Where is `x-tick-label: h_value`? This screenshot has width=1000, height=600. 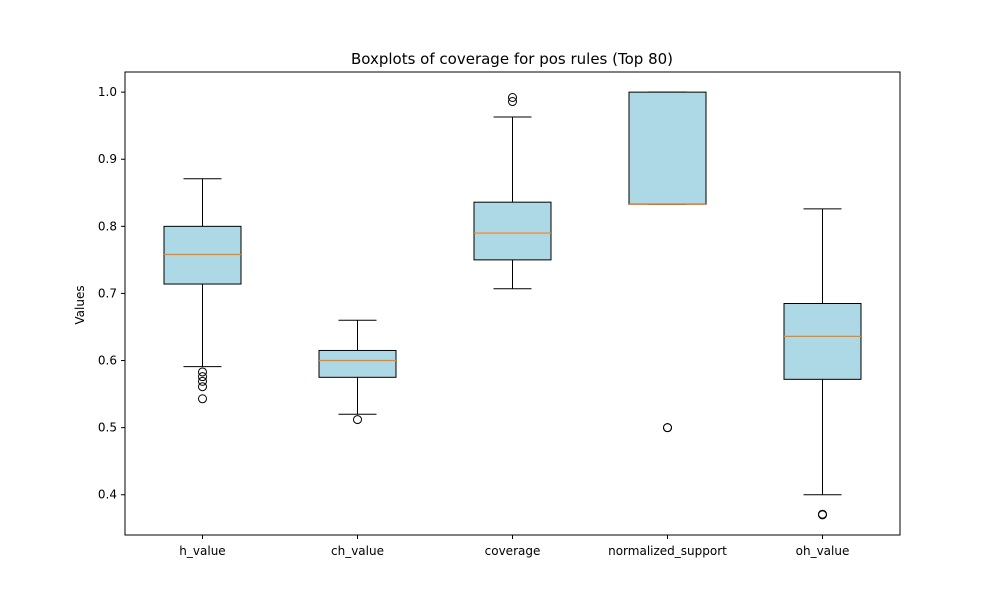
x-tick-label: h_value is located at coordinates (202, 551).